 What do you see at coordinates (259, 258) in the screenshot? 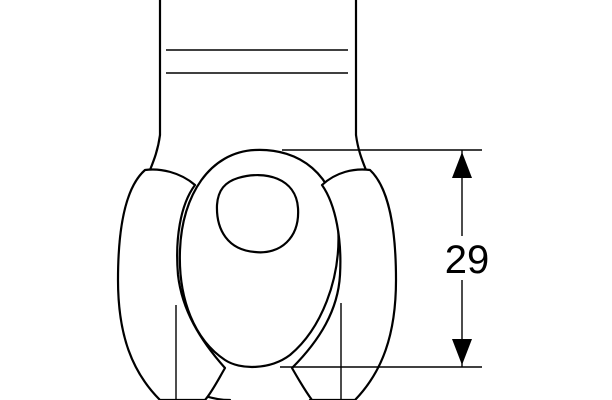
I see `center-element` at bounding box center [259, 258].